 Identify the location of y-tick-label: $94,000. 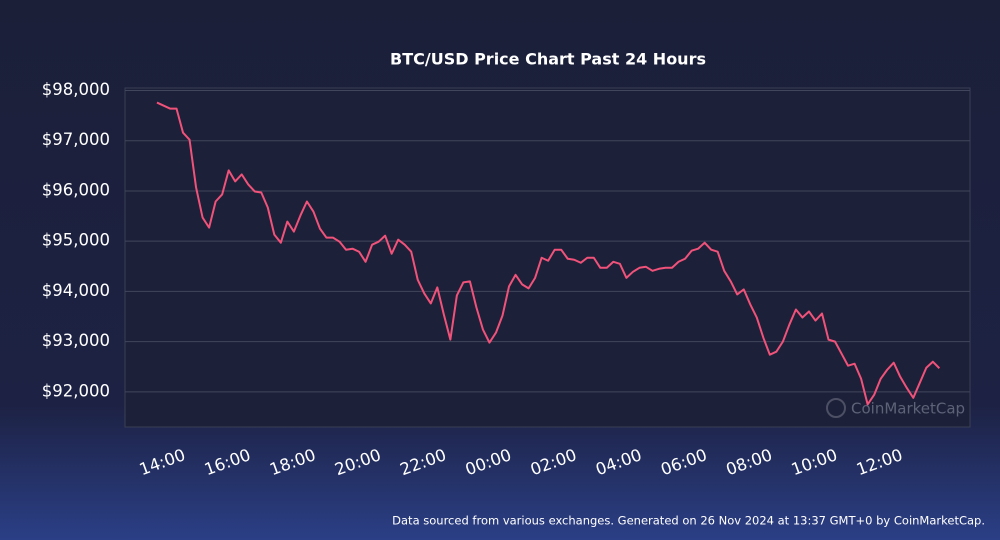
(76, 290).